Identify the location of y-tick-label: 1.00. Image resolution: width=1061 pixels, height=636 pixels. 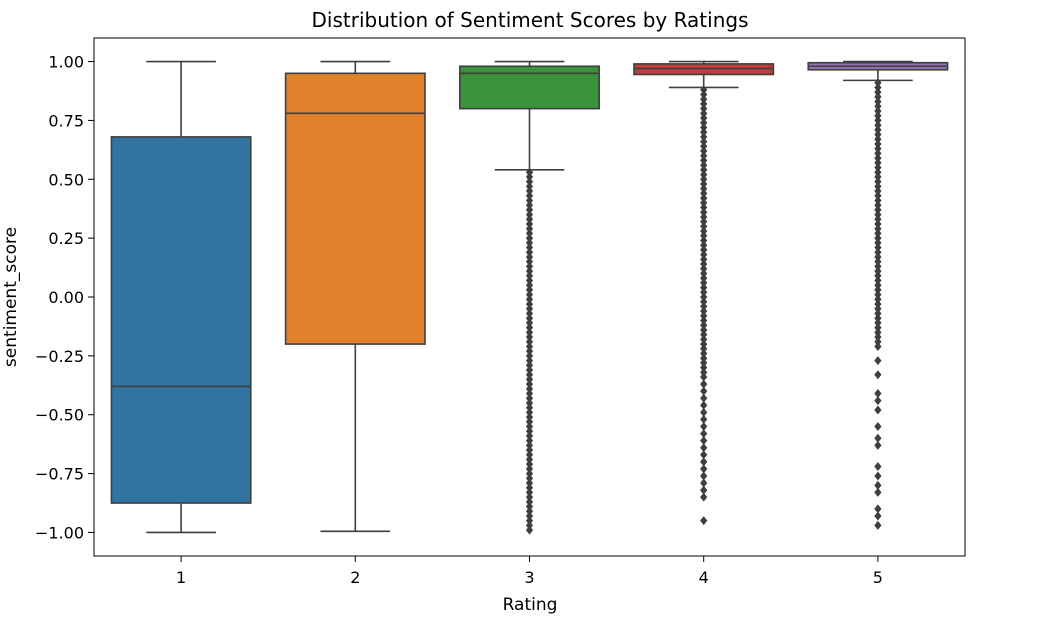
(66, 62).